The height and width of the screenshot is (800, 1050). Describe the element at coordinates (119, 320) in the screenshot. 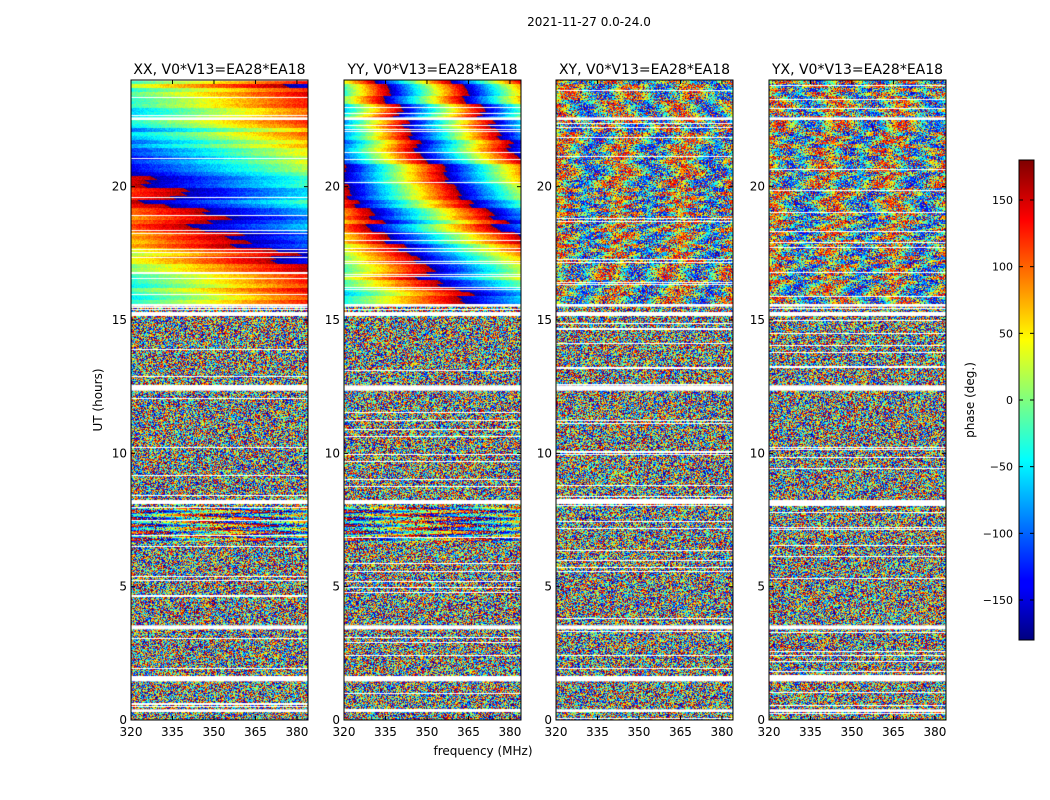

I see `y-tick-label-1-3: 15` at that location.